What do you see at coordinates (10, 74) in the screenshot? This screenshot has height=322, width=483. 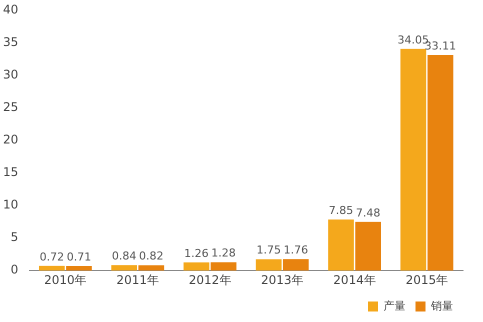 I see `y-tick-label: 30` at bounding box center [10, 74].